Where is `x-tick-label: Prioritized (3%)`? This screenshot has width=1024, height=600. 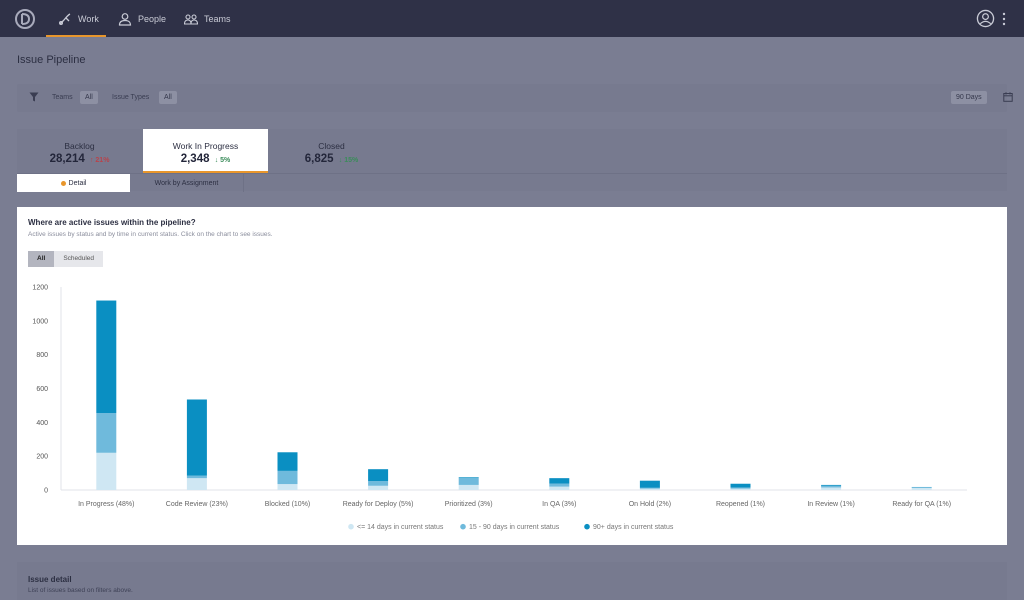
x-tick-label: Prioritized (3%) is located at coordinates (469, 504).